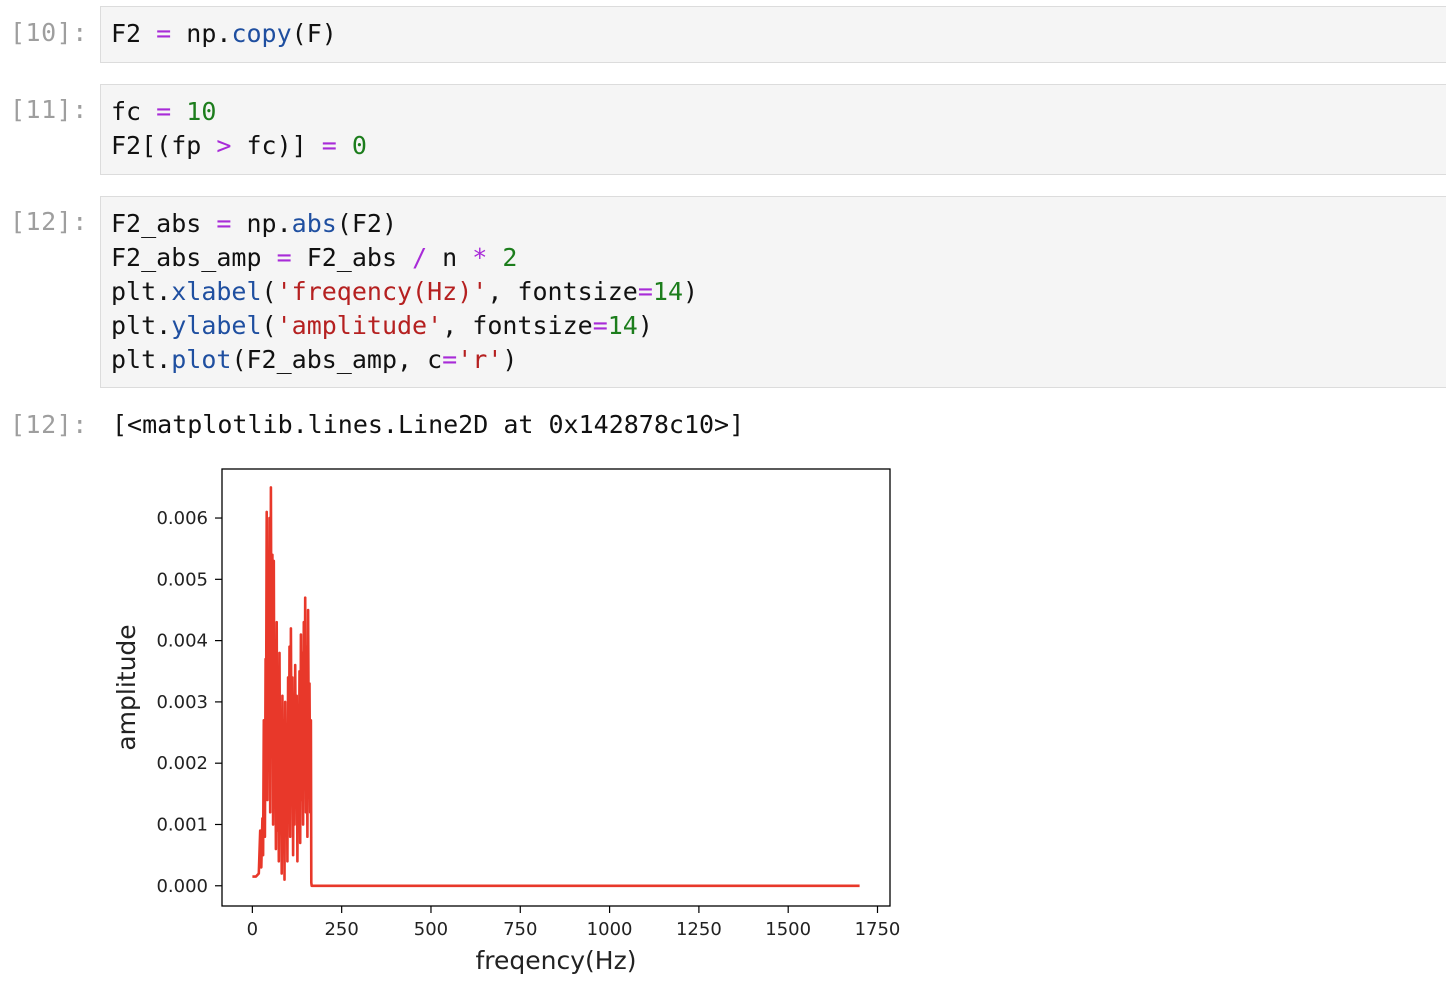  What do you see at coordinates (420, 257) in the screenshot?
I see `code-token: /` at bounding box center [420, 257].